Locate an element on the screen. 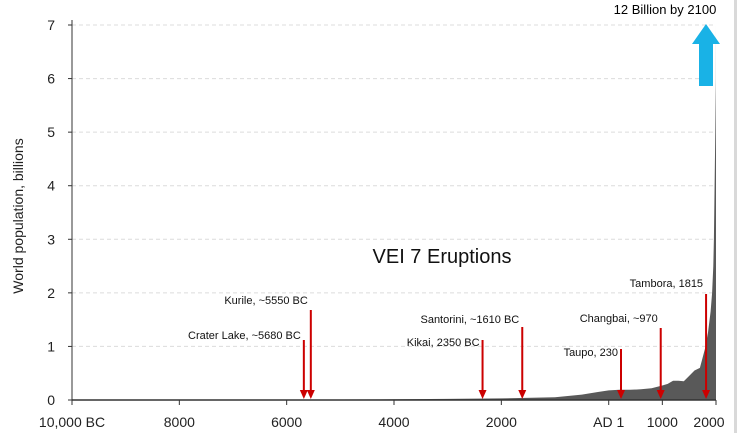 Image resolution: width=737 pixels, height=433 pixels. y-tick-label: 0 is located at coordinates (51, 400).